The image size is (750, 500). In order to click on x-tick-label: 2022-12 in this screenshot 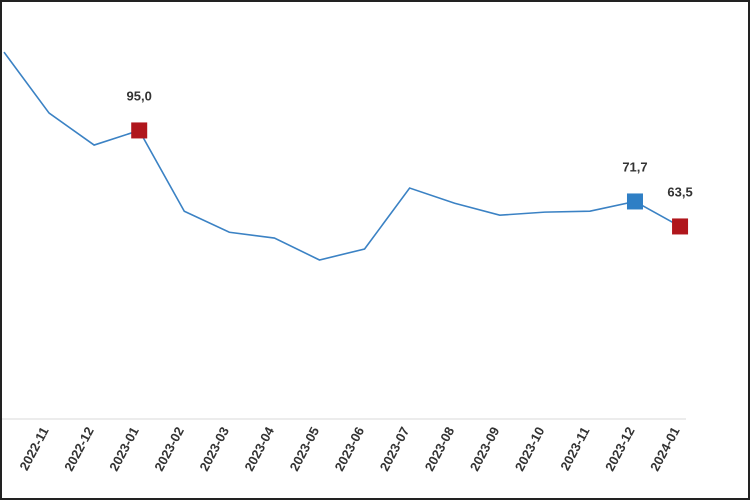, I will do `click(79, 448)`.